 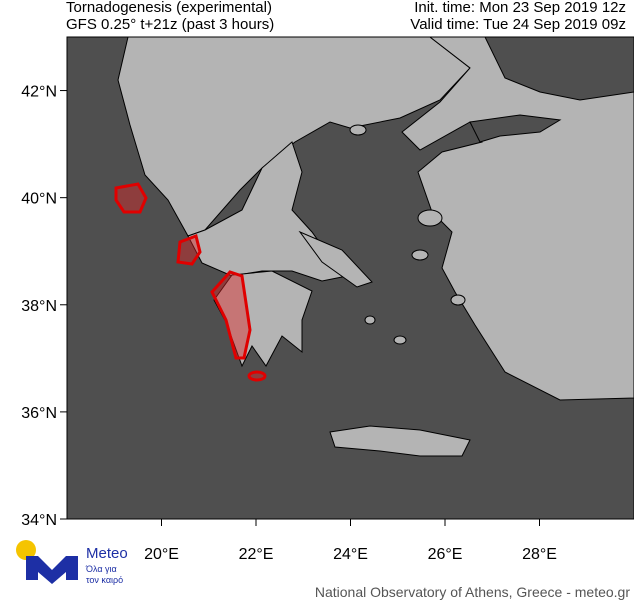 I want to click on lon-tick-label: 24°E, so click(x=350, y=554).